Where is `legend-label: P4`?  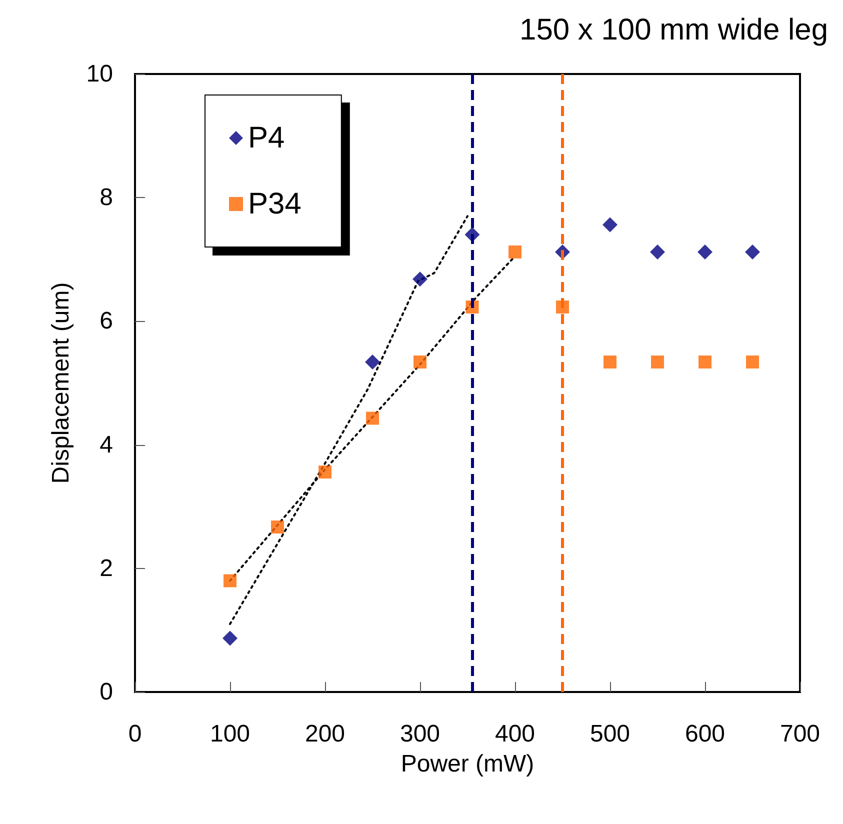 legend-label: P4 is located at coordinates (266, 138).